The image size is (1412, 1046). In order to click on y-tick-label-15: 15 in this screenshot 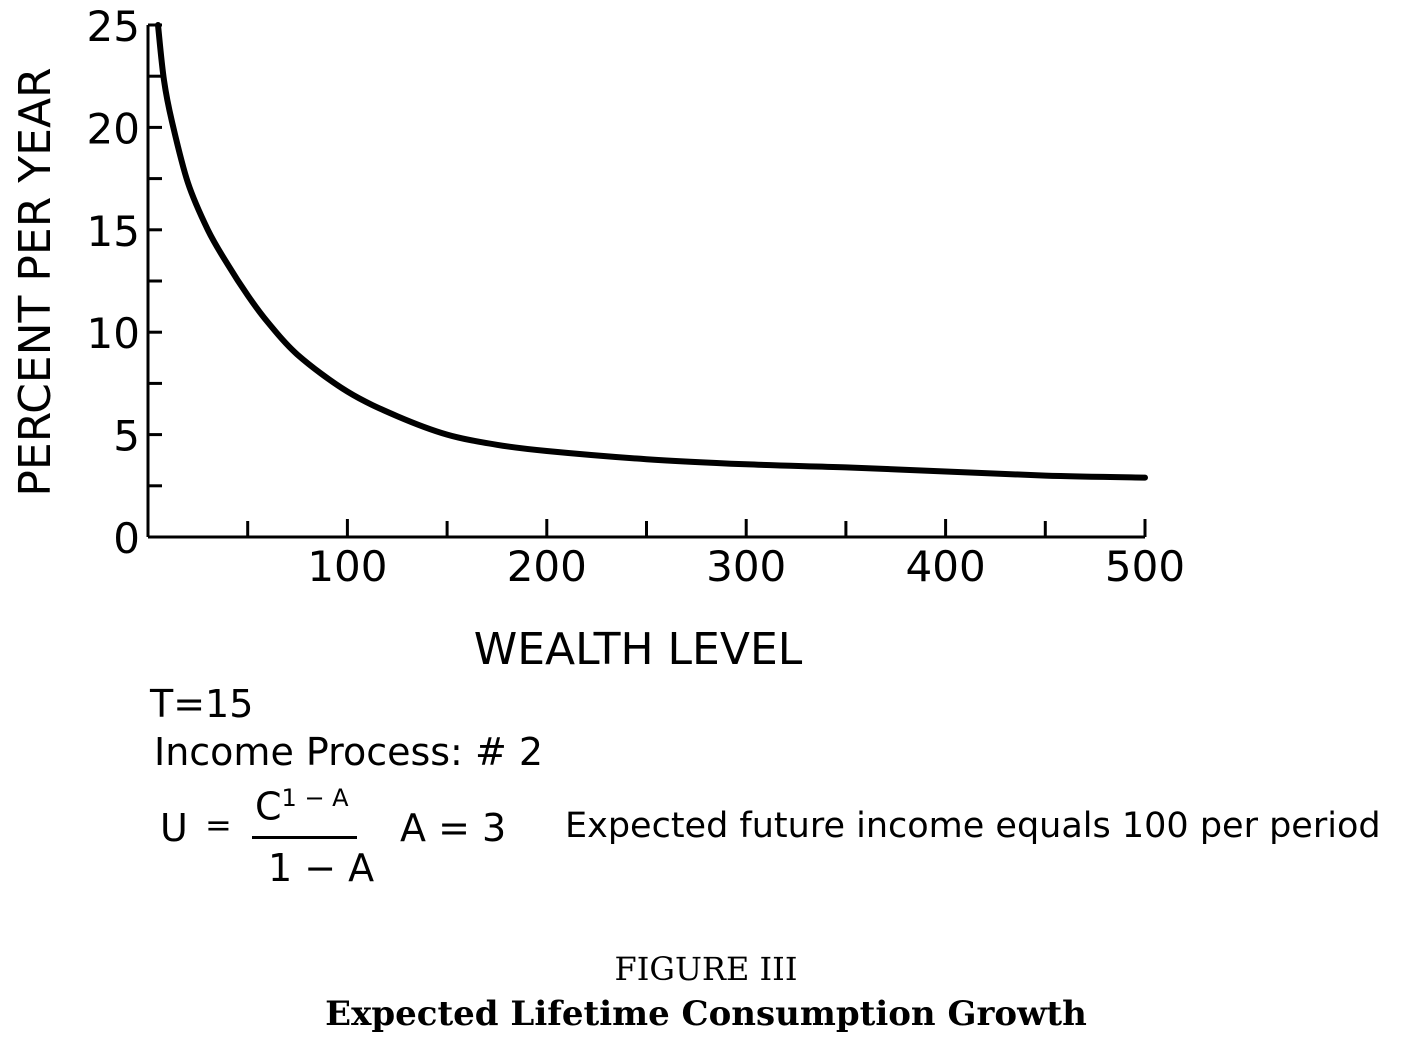, I will do `click(113, 231)`.